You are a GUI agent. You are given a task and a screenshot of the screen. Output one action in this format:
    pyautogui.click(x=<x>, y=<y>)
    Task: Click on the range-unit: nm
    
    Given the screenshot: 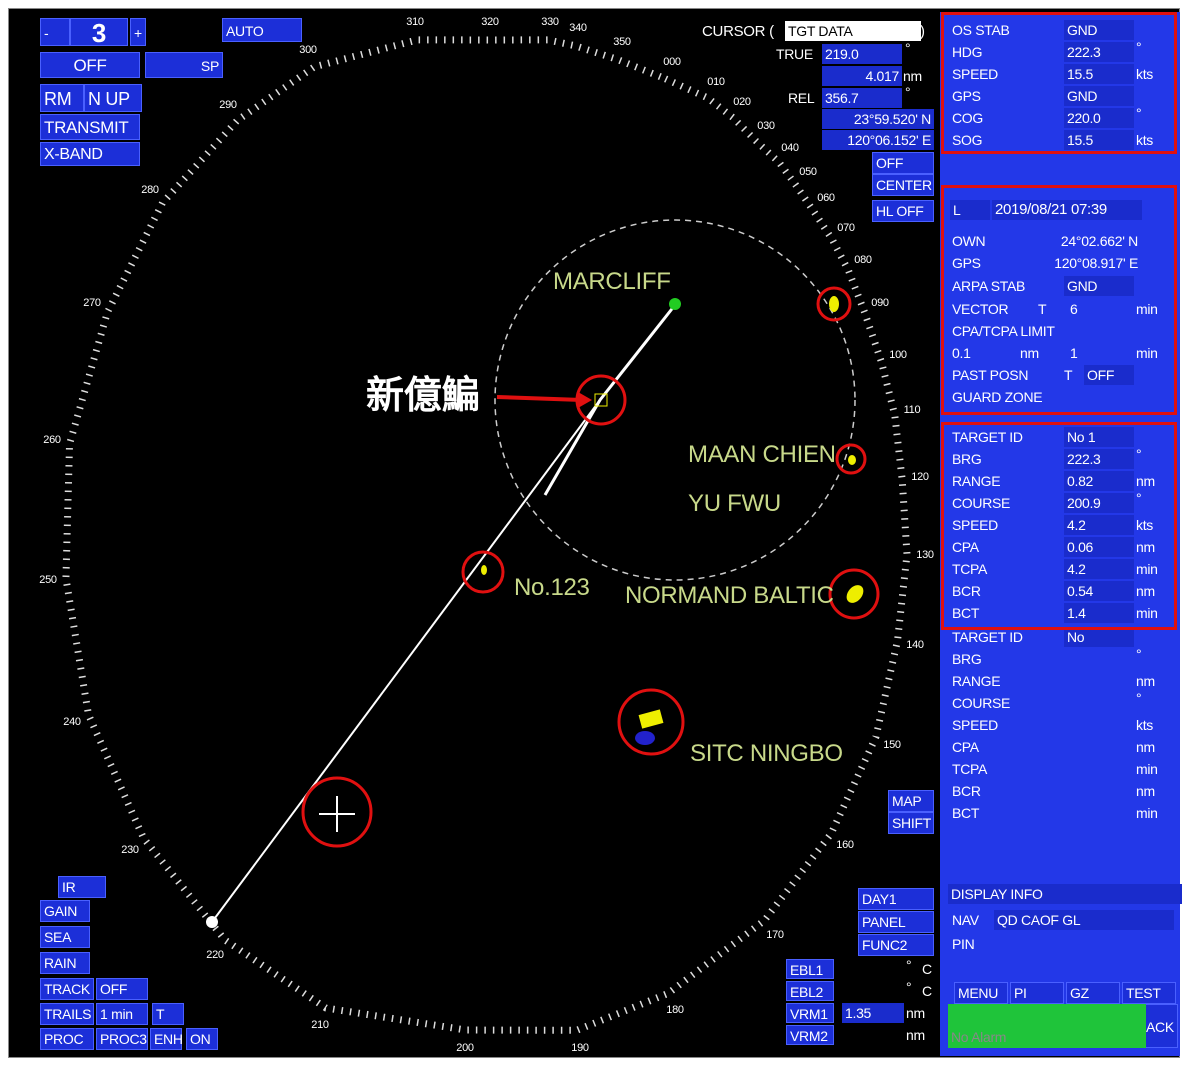 What is the action you would take?
    pyautogui.click(x=912, y=76)
    